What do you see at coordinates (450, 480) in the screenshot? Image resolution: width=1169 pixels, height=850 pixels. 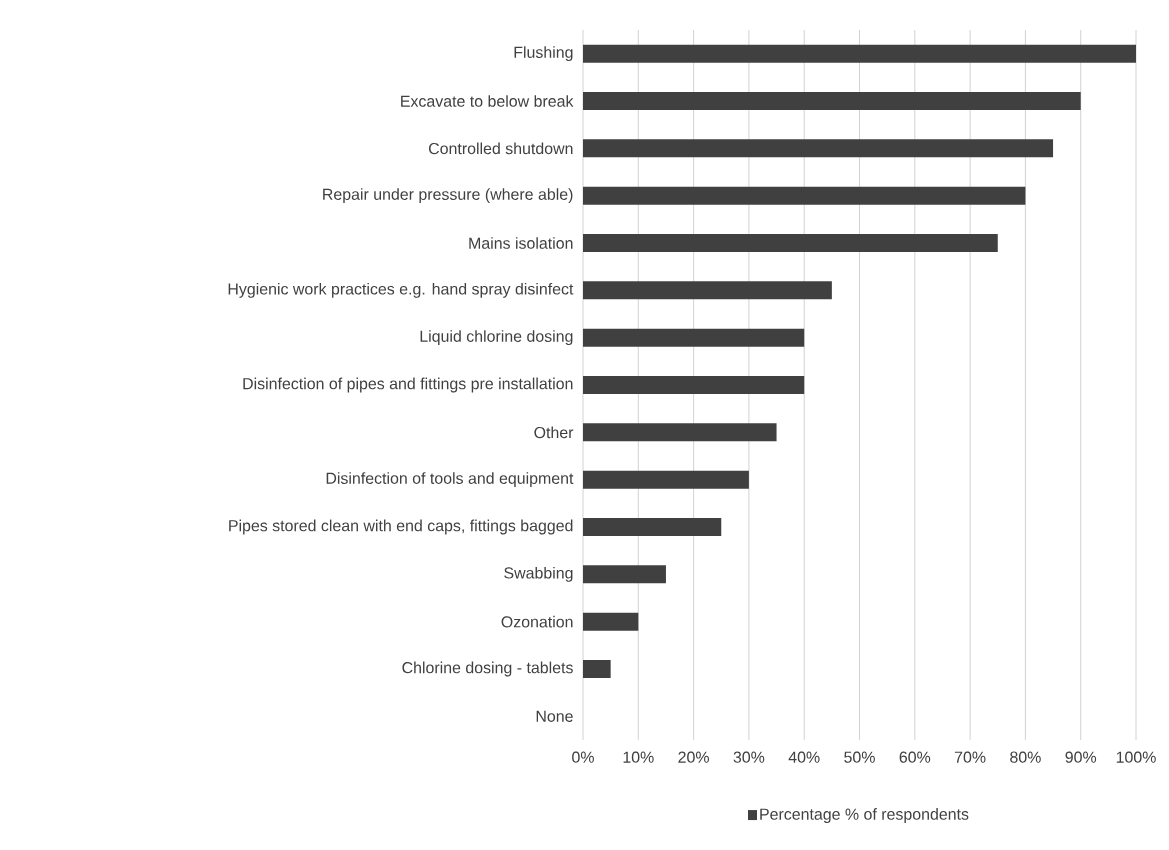 I see `y-tick-label: Disinfection of tools and equipment` at bounding box center [450, 480].